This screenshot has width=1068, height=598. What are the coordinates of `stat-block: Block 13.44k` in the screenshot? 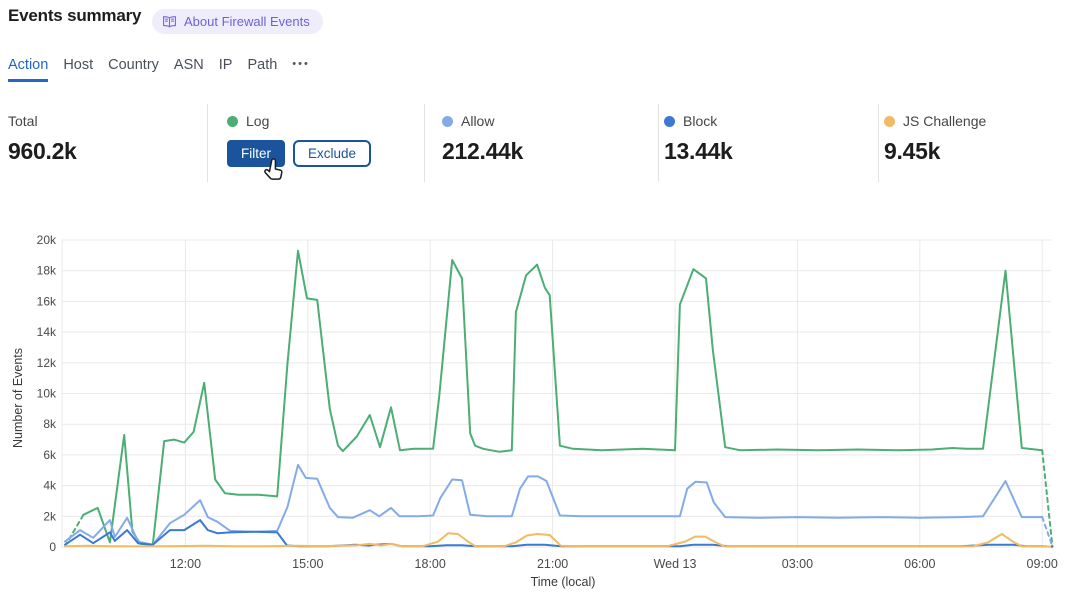 It's located at (698, 134).